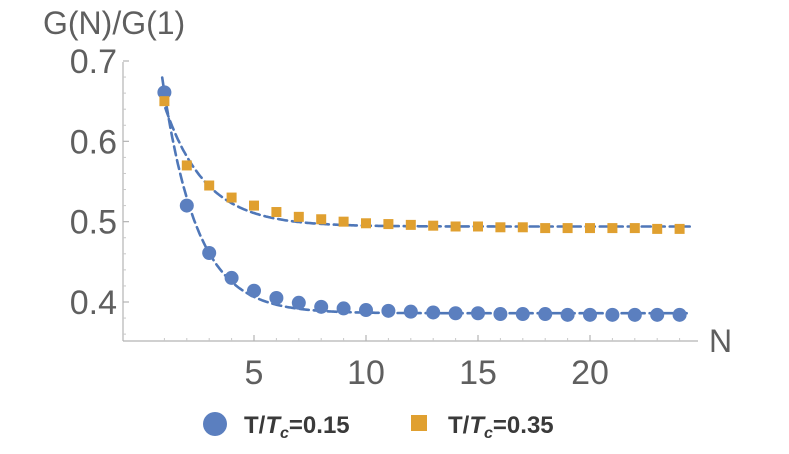 The height and width of the screenshot is (454, 789). What do you see at coordinates (378, 427) in the screenshot?
I see `legend: T/Tc=0.15 T/Tc=0.35` at bounding box center [378, 427].